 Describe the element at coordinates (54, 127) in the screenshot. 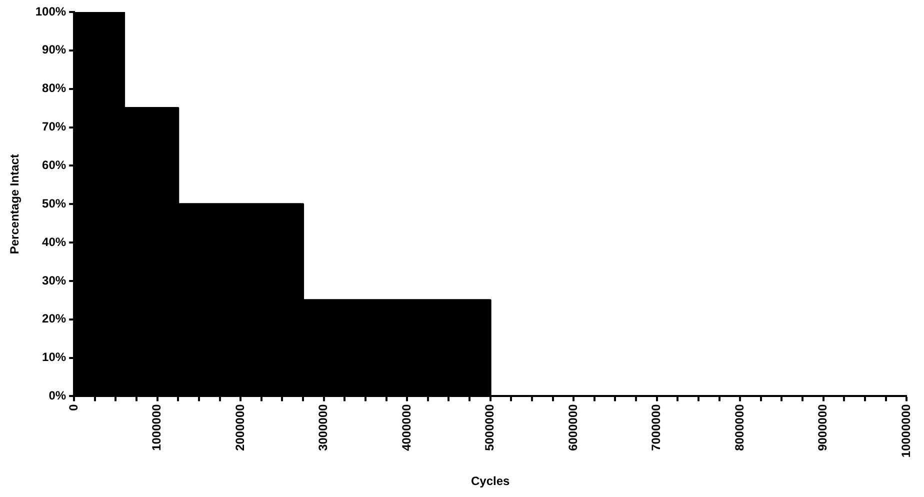

I see `y-tick-label: 70%` at that location.